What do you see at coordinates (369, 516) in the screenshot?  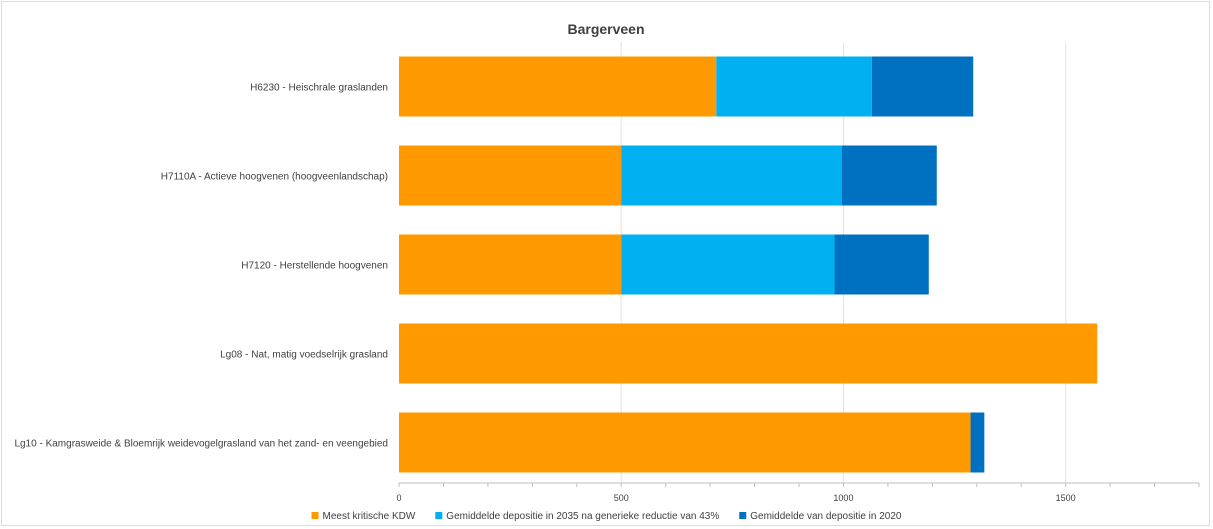 I see `legend-label: Meest kritische KDW` at bounding box center [369, 516].